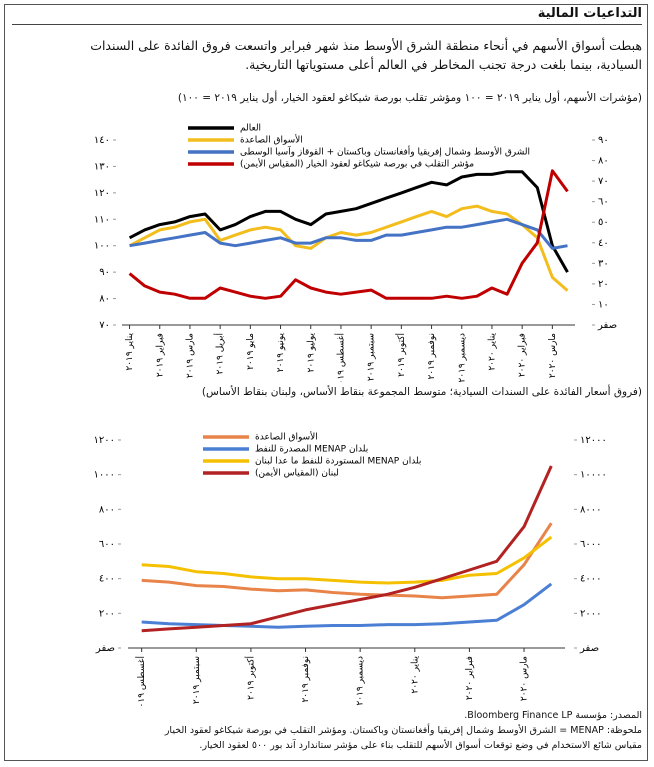 The height and width of the screenshot is (767, 654). What do you see at coordinates (104, 299) in the screenshot?
I see `y-tick-label: ٨٠` at bounding box center [104, 299].